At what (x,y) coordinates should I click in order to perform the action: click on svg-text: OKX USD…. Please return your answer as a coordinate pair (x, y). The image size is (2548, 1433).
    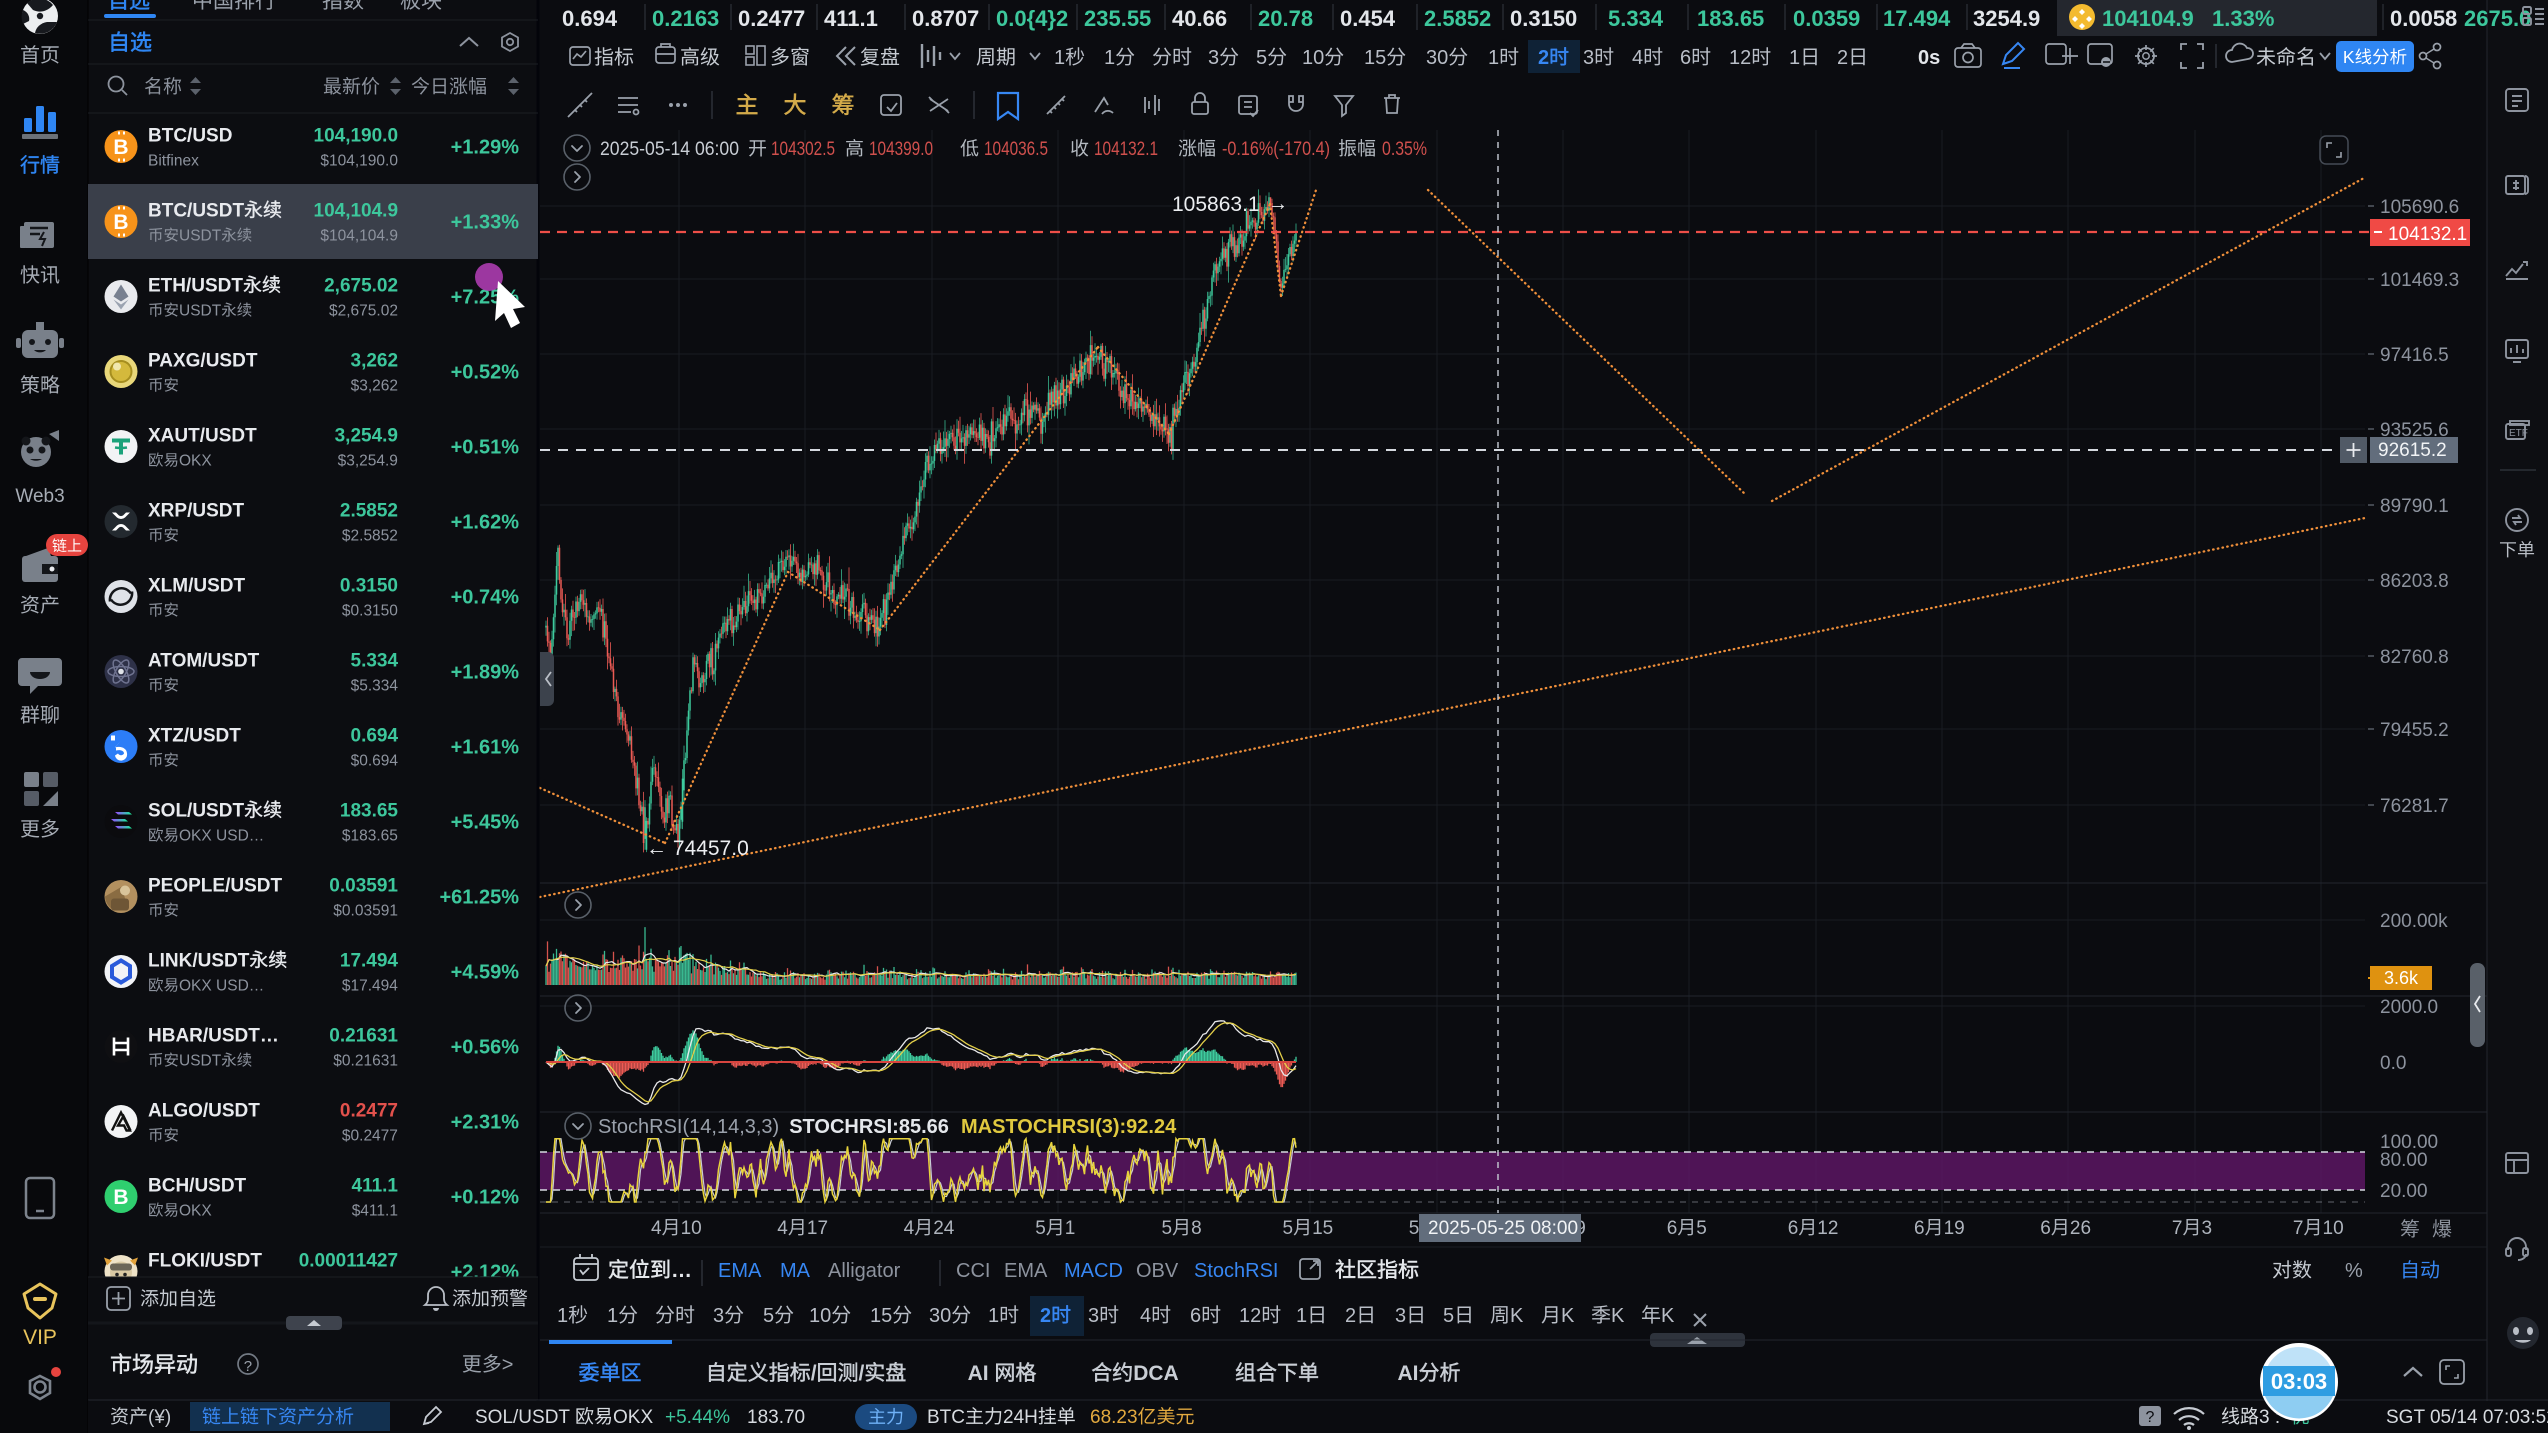
    Looking at the image, I should click on (221, 986).